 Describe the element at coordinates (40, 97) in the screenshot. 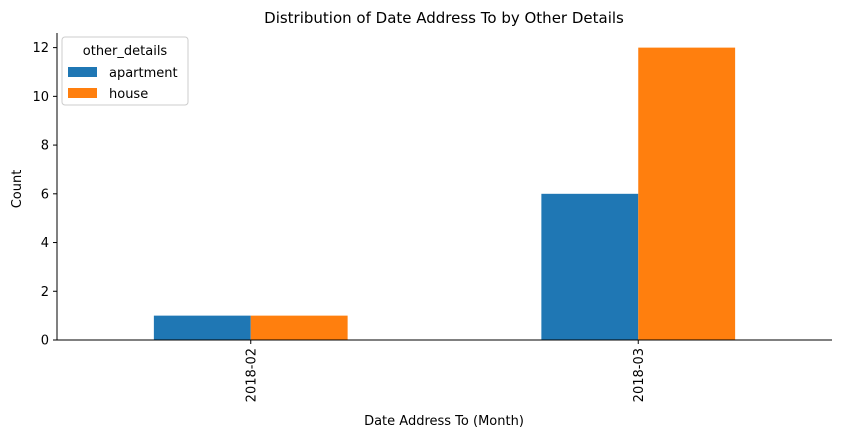

I see `y-tick-label: 10` at that location.